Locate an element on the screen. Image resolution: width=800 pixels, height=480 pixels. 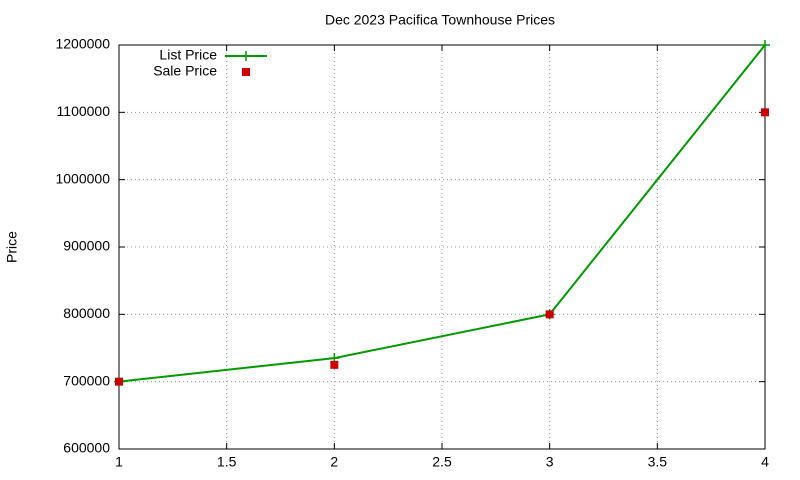
x-tick-label: 4 is located at coordinates (765, 462).